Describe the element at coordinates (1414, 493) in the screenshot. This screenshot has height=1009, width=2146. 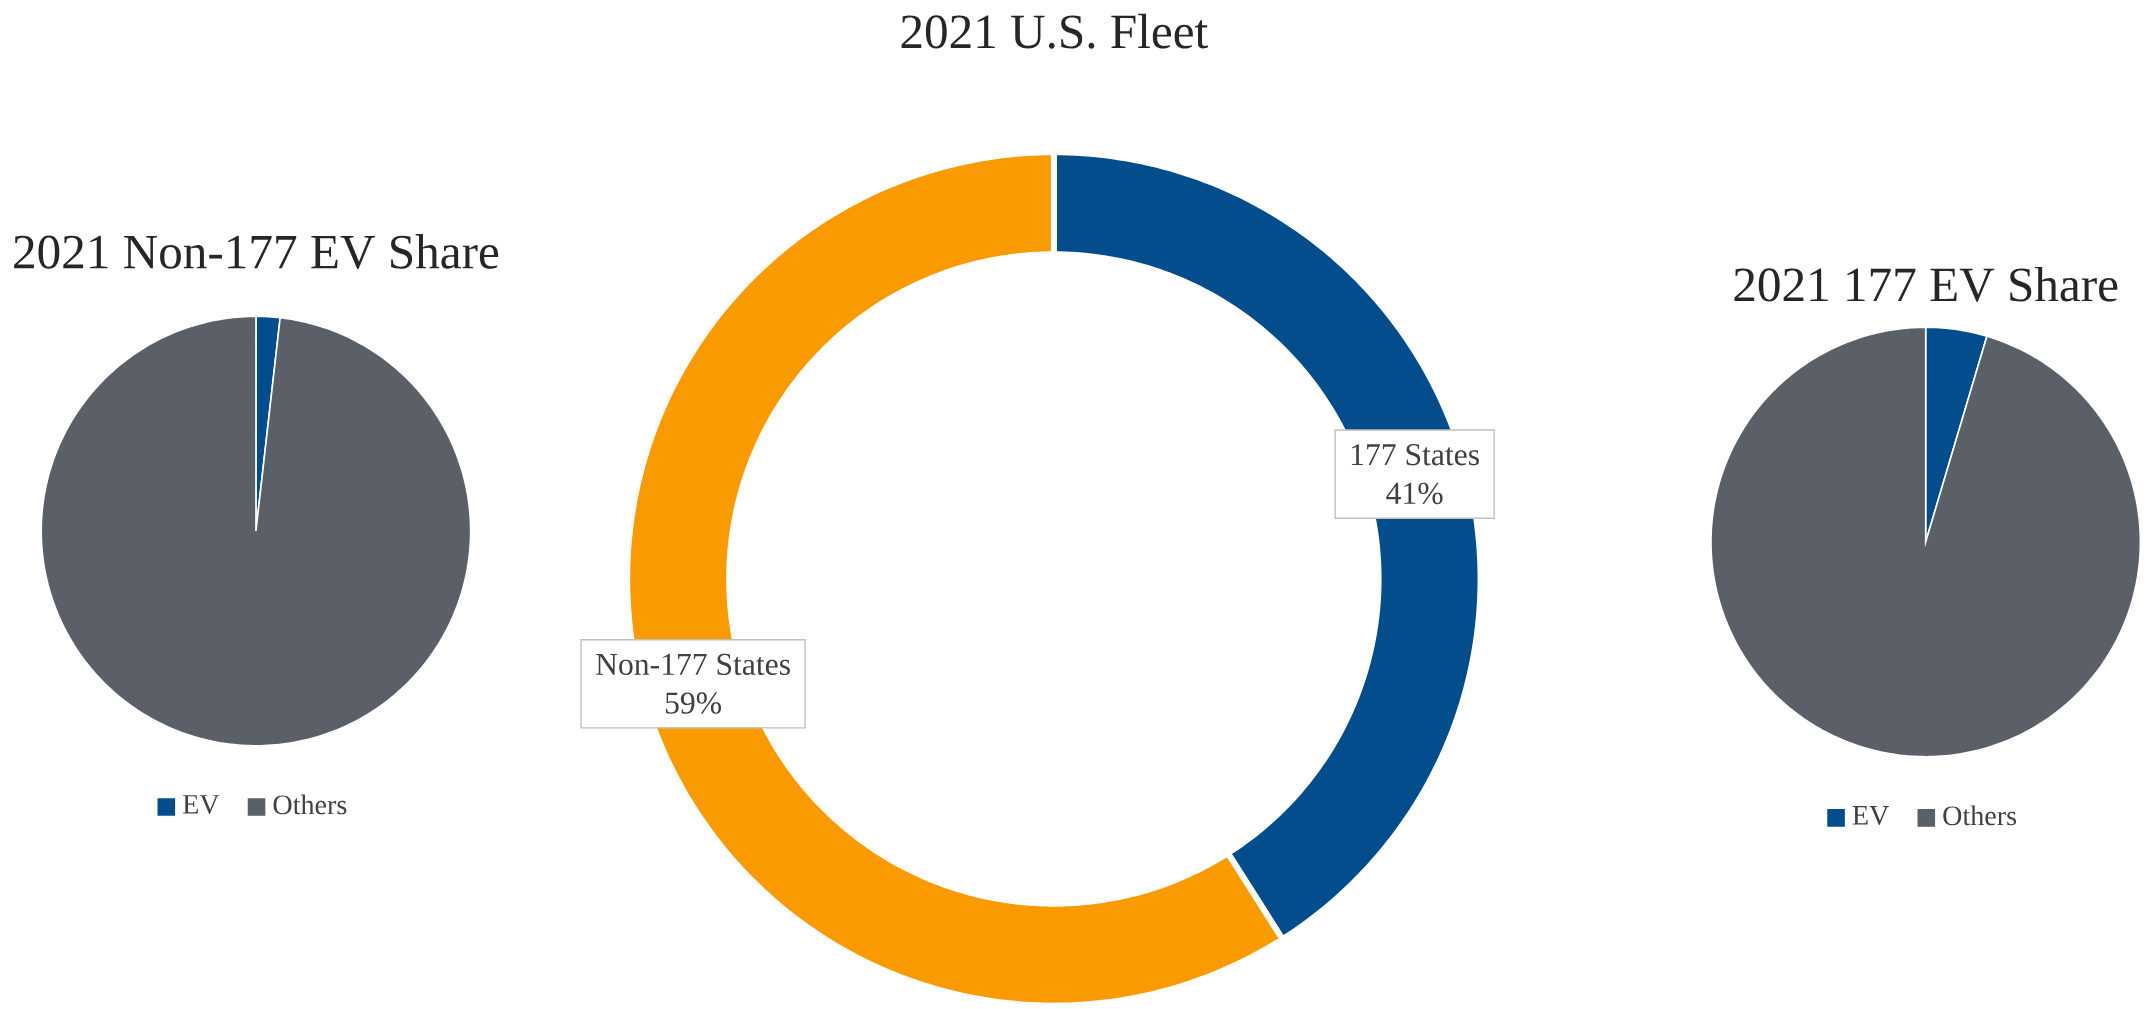
I see `data-label: 41%` at that location.